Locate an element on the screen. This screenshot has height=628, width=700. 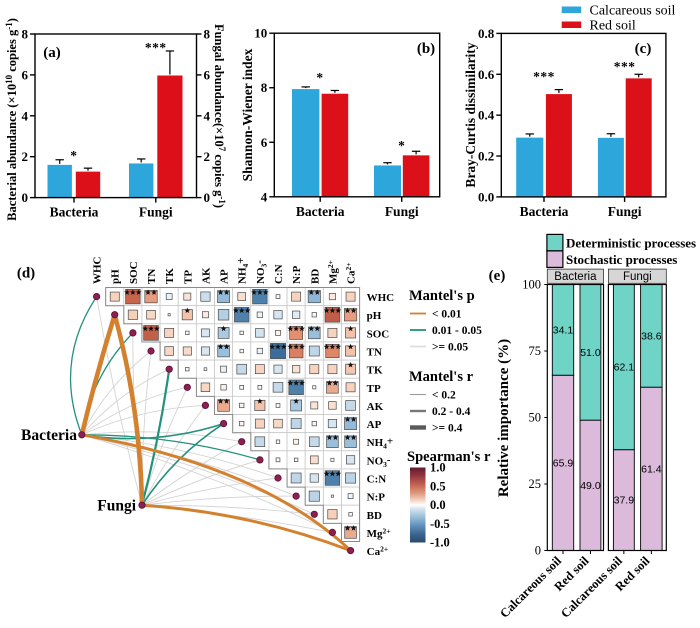
svg-text: 75 is located at coordinates (535, 351).